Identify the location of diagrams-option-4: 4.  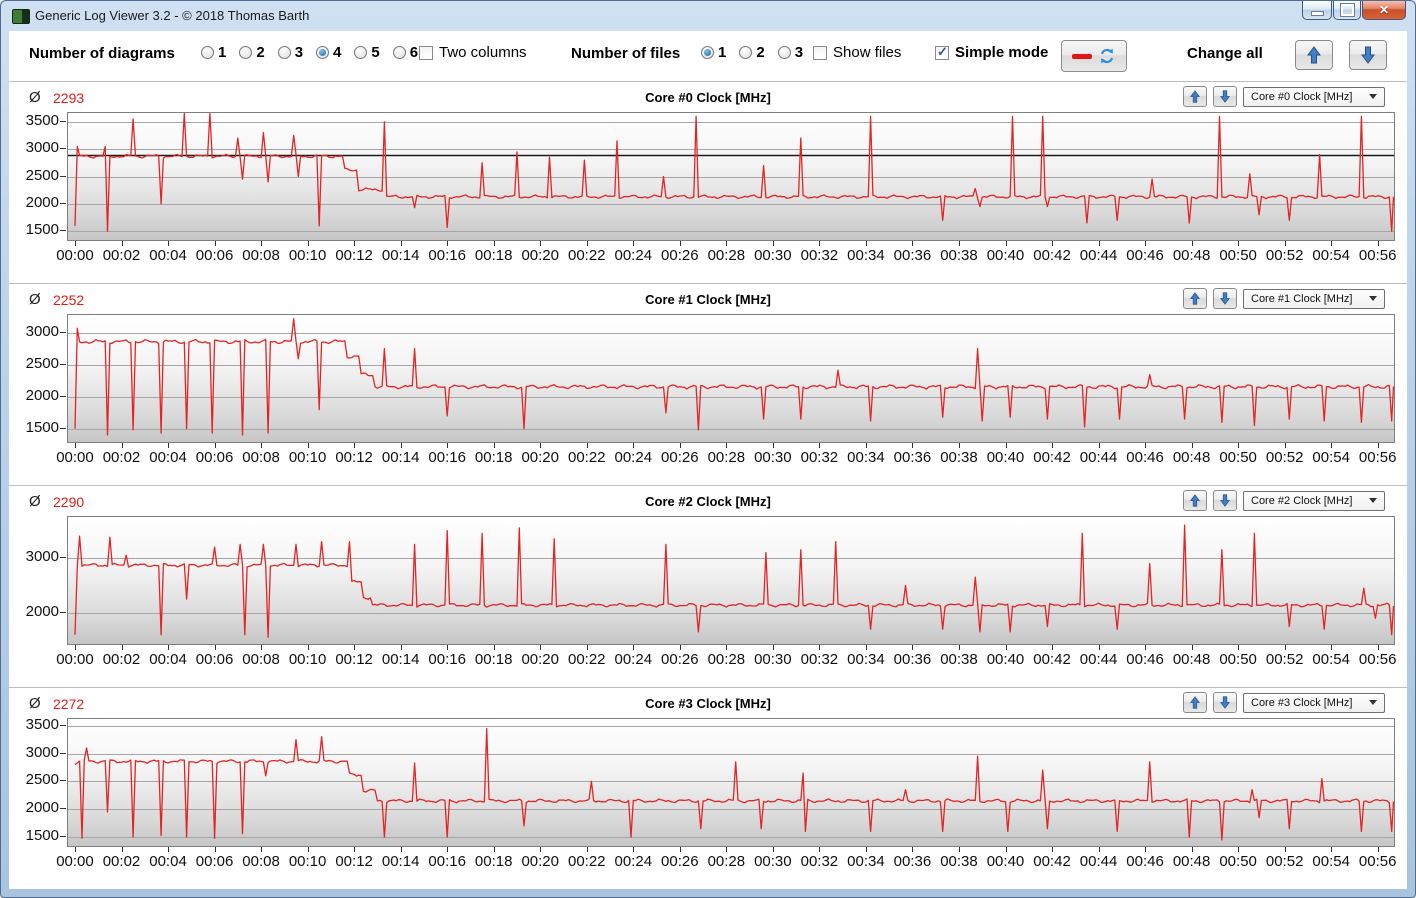
(328, 52).